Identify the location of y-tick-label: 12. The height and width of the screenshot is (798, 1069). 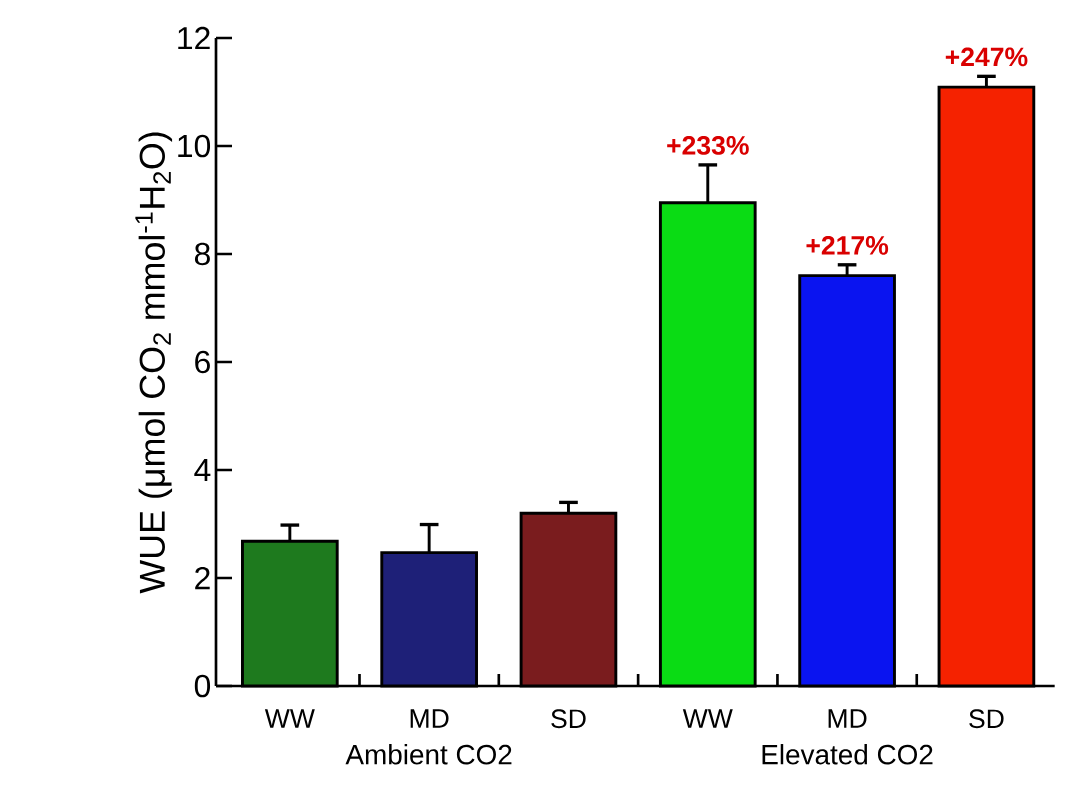
(194, 38).